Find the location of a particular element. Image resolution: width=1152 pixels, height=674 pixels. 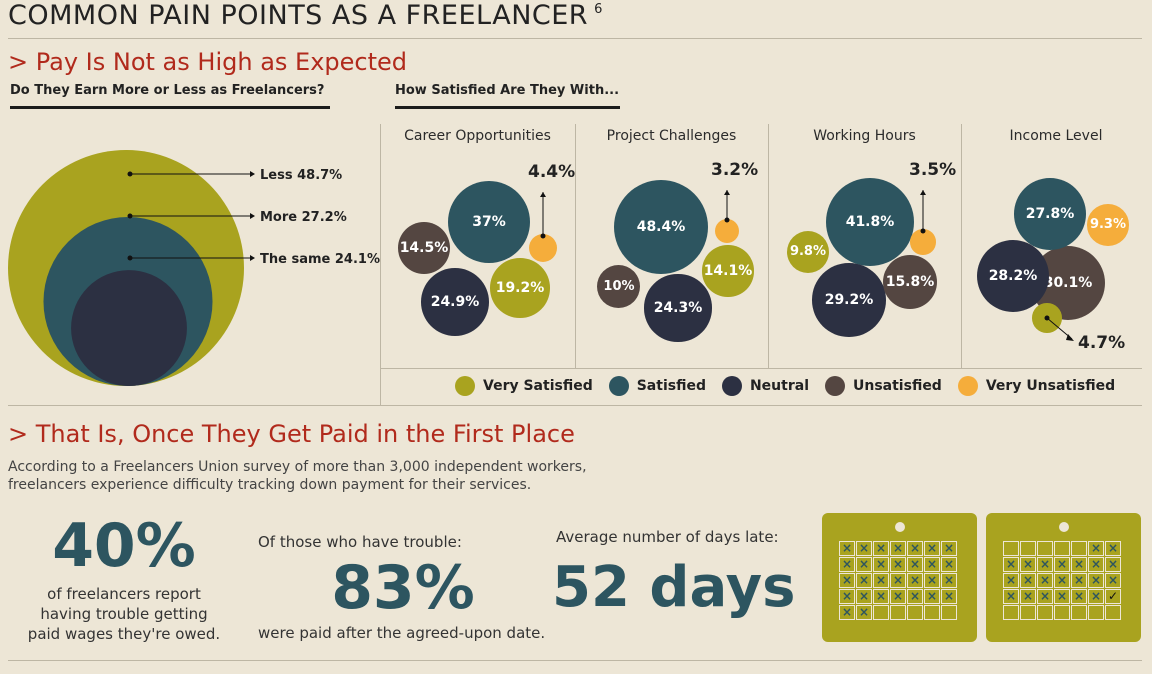

group-title: Career Opportunities is located at coordinates (477, 136).